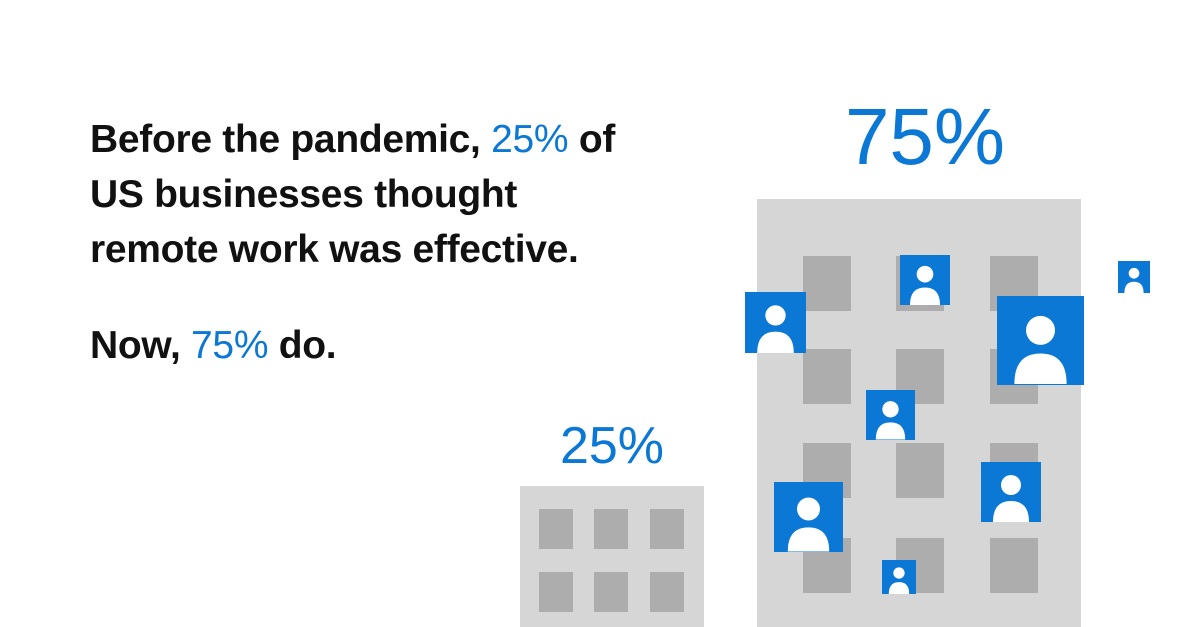 This screenshot has height=627, width=1200. Describe the element at coordinates (302, 345) in the screenshot. I see `now-suffix: do.` at that location.